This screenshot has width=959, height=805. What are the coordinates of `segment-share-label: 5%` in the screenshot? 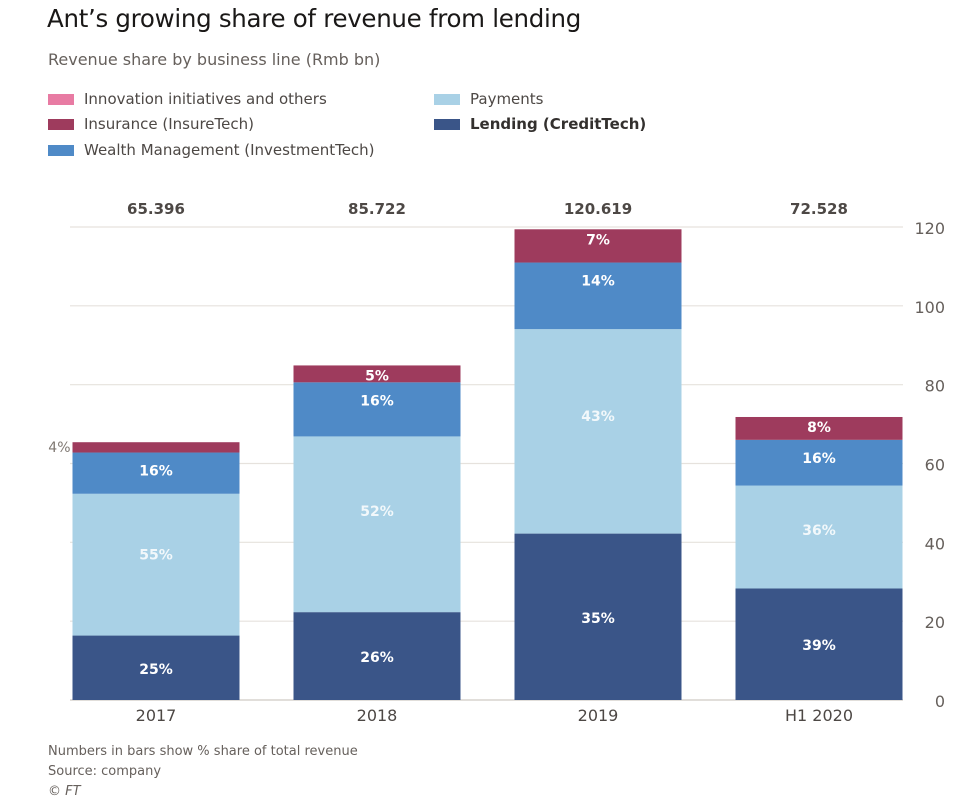 It's located at (377, 376).